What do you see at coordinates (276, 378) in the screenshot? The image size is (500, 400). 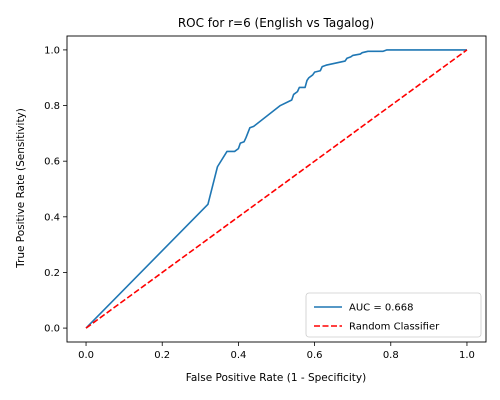 I see `x-axis-label: False Positive Rate (1 - Specificity)` at bounding box center [276, 378].